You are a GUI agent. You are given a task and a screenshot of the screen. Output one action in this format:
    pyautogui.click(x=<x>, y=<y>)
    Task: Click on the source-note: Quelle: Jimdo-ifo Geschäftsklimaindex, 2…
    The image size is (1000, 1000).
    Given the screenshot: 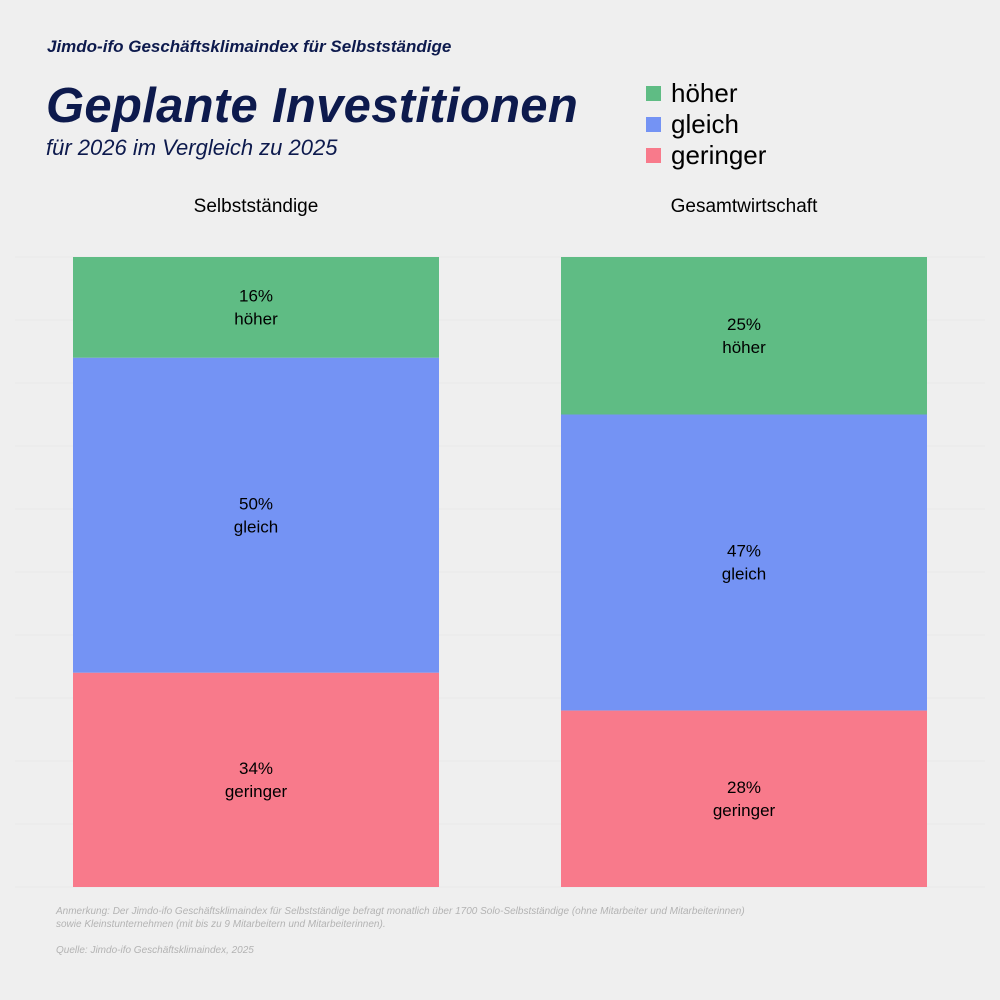 What is the action you would take?
    pyautogui.click(x=155, y=950)
    